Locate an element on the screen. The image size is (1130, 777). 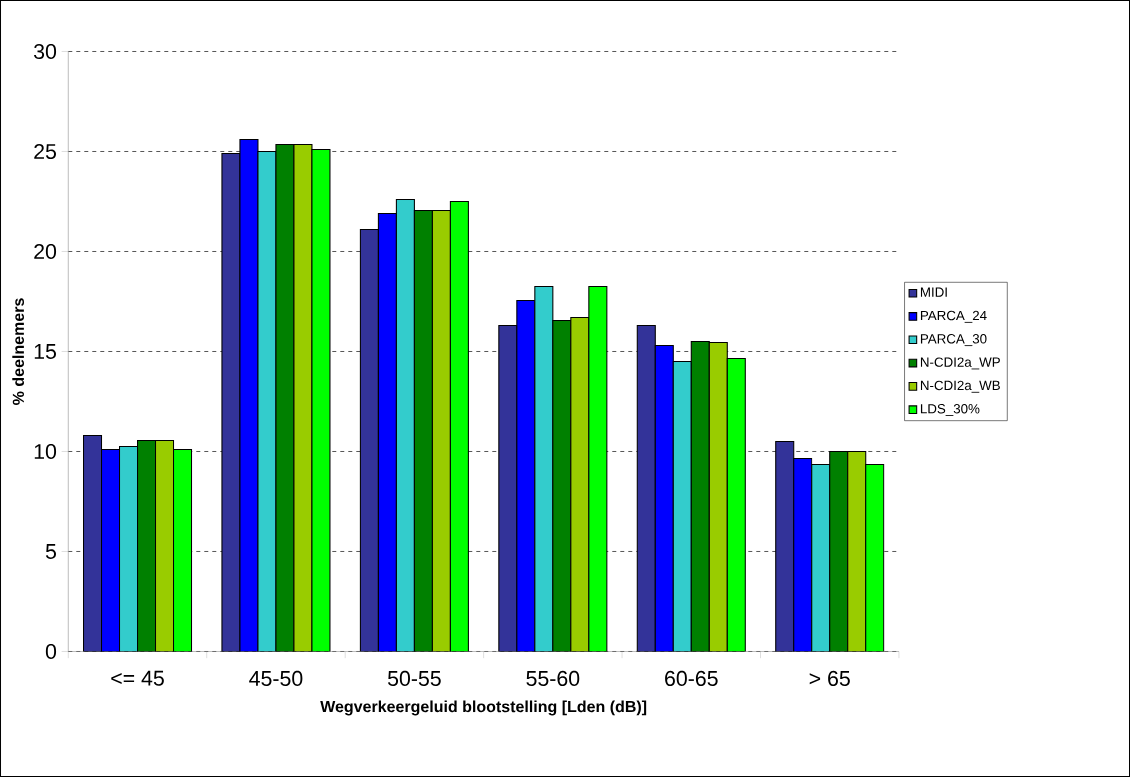
legend-label: MIDI is located at coordinates (933, 292).